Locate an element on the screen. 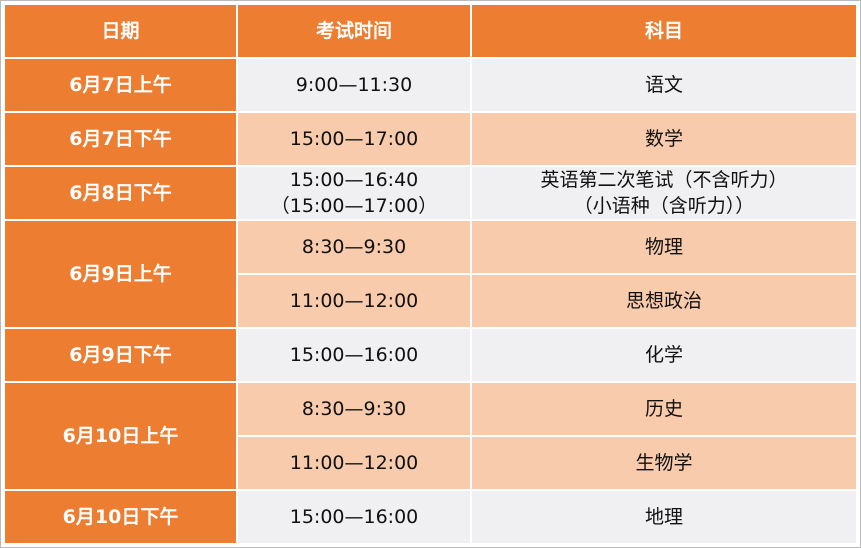 The height and width of the screenshot is (548, 861). subject-cell: 数学 is located at coordinates (664, 139).